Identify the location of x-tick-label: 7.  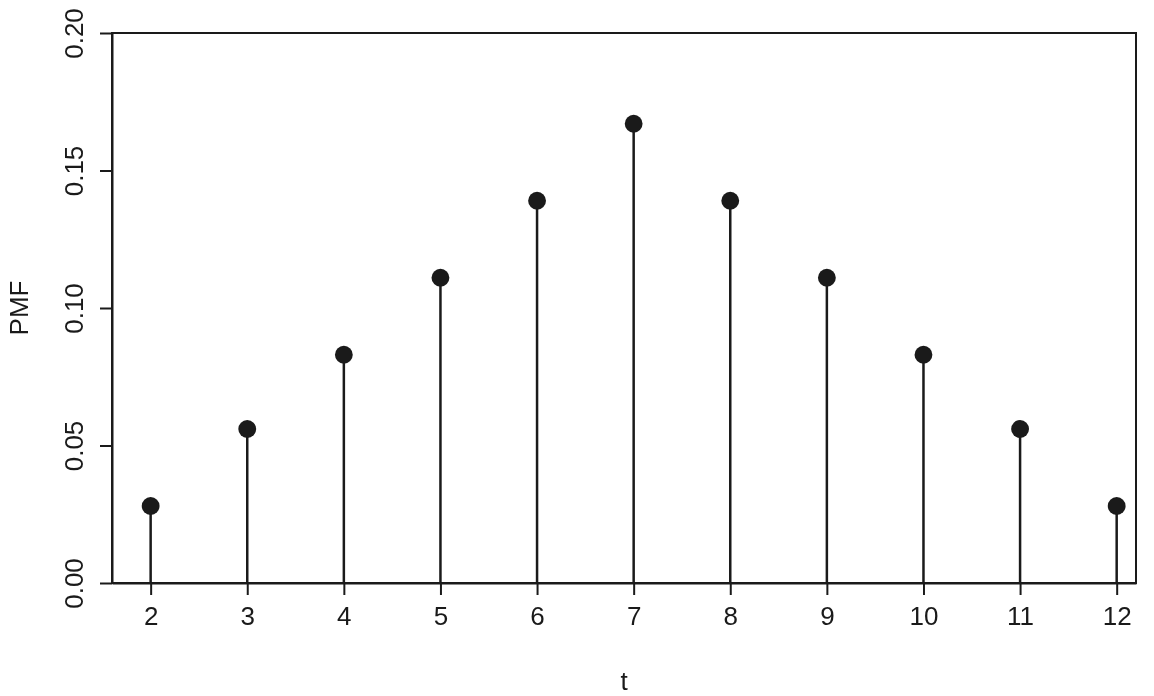
(634, 616).